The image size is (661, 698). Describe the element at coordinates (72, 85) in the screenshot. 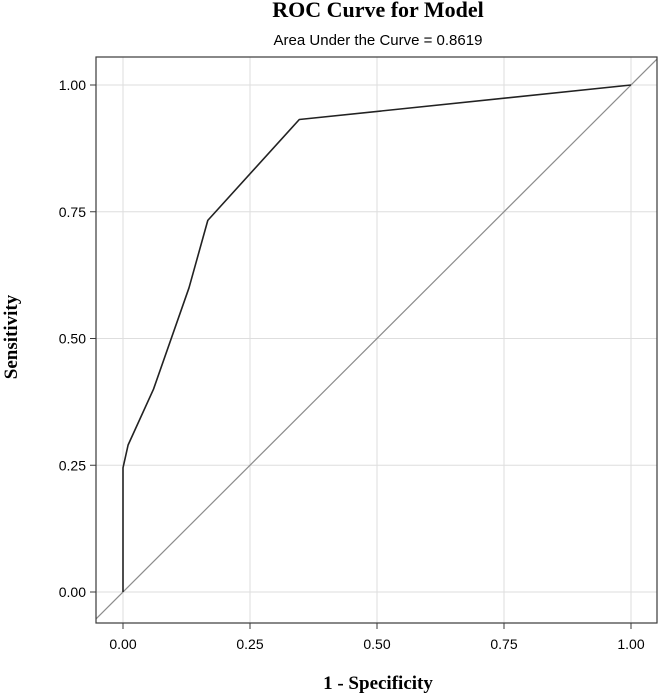

I see `y-tick-label: 1.00` at that location.